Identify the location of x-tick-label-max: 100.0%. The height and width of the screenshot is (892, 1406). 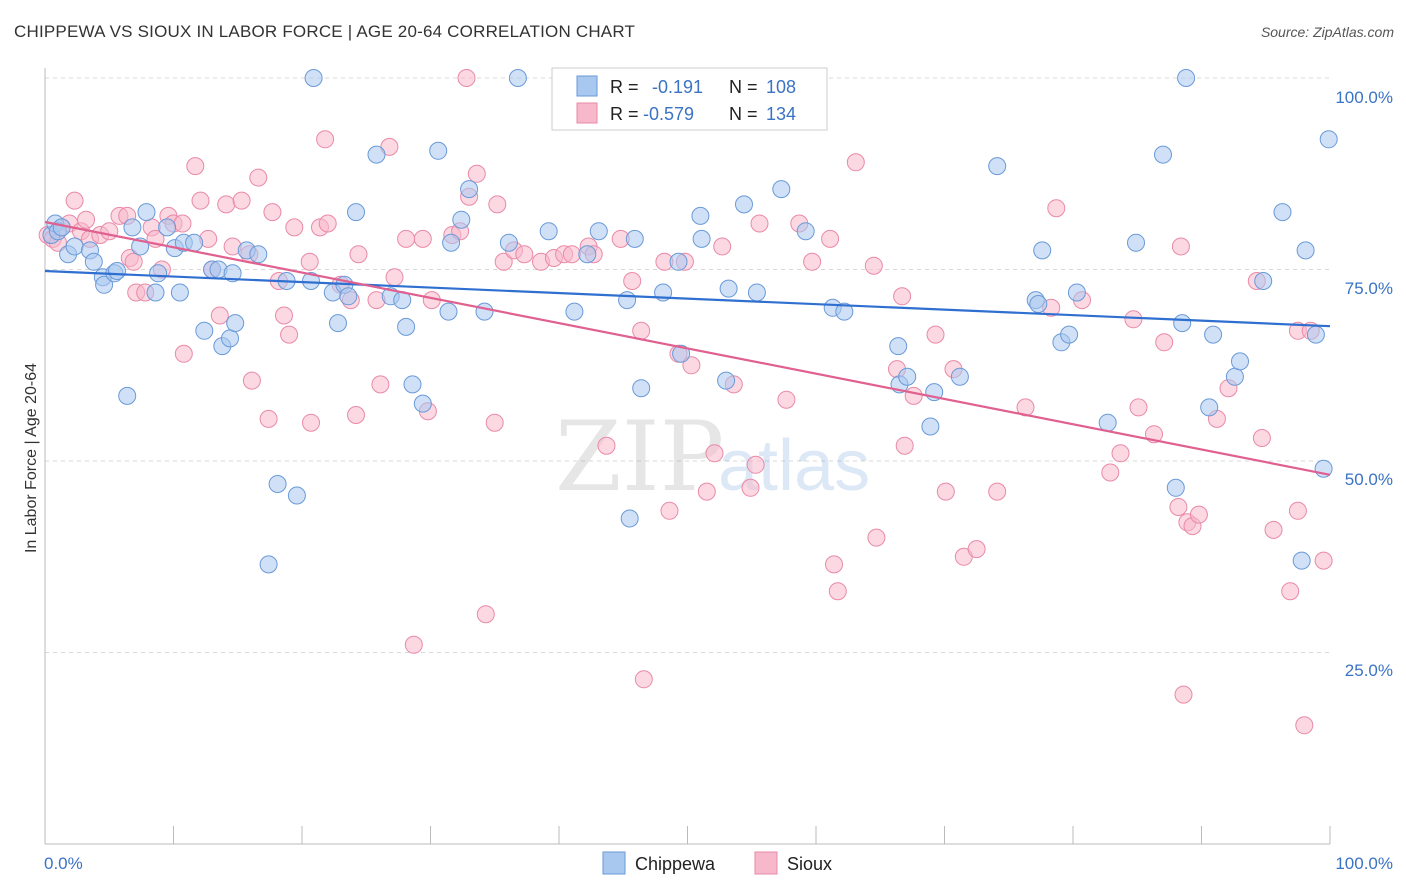
(1364, 863).